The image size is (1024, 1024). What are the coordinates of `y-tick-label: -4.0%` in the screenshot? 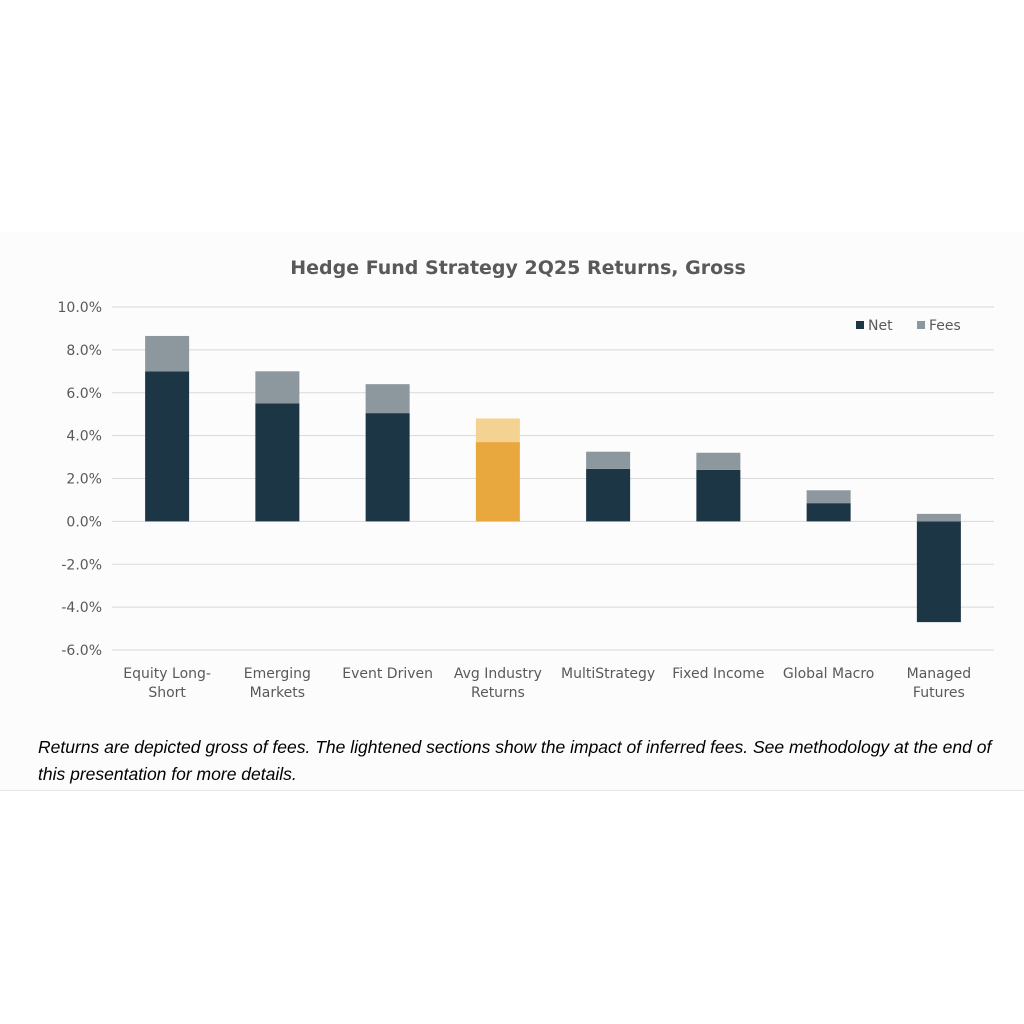 It's located at (81, 608).